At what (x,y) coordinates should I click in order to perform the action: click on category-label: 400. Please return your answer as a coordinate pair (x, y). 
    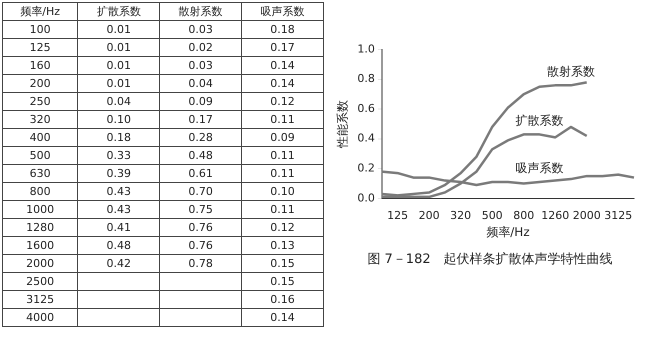
    Looking at the image, I should click on (40, 137).